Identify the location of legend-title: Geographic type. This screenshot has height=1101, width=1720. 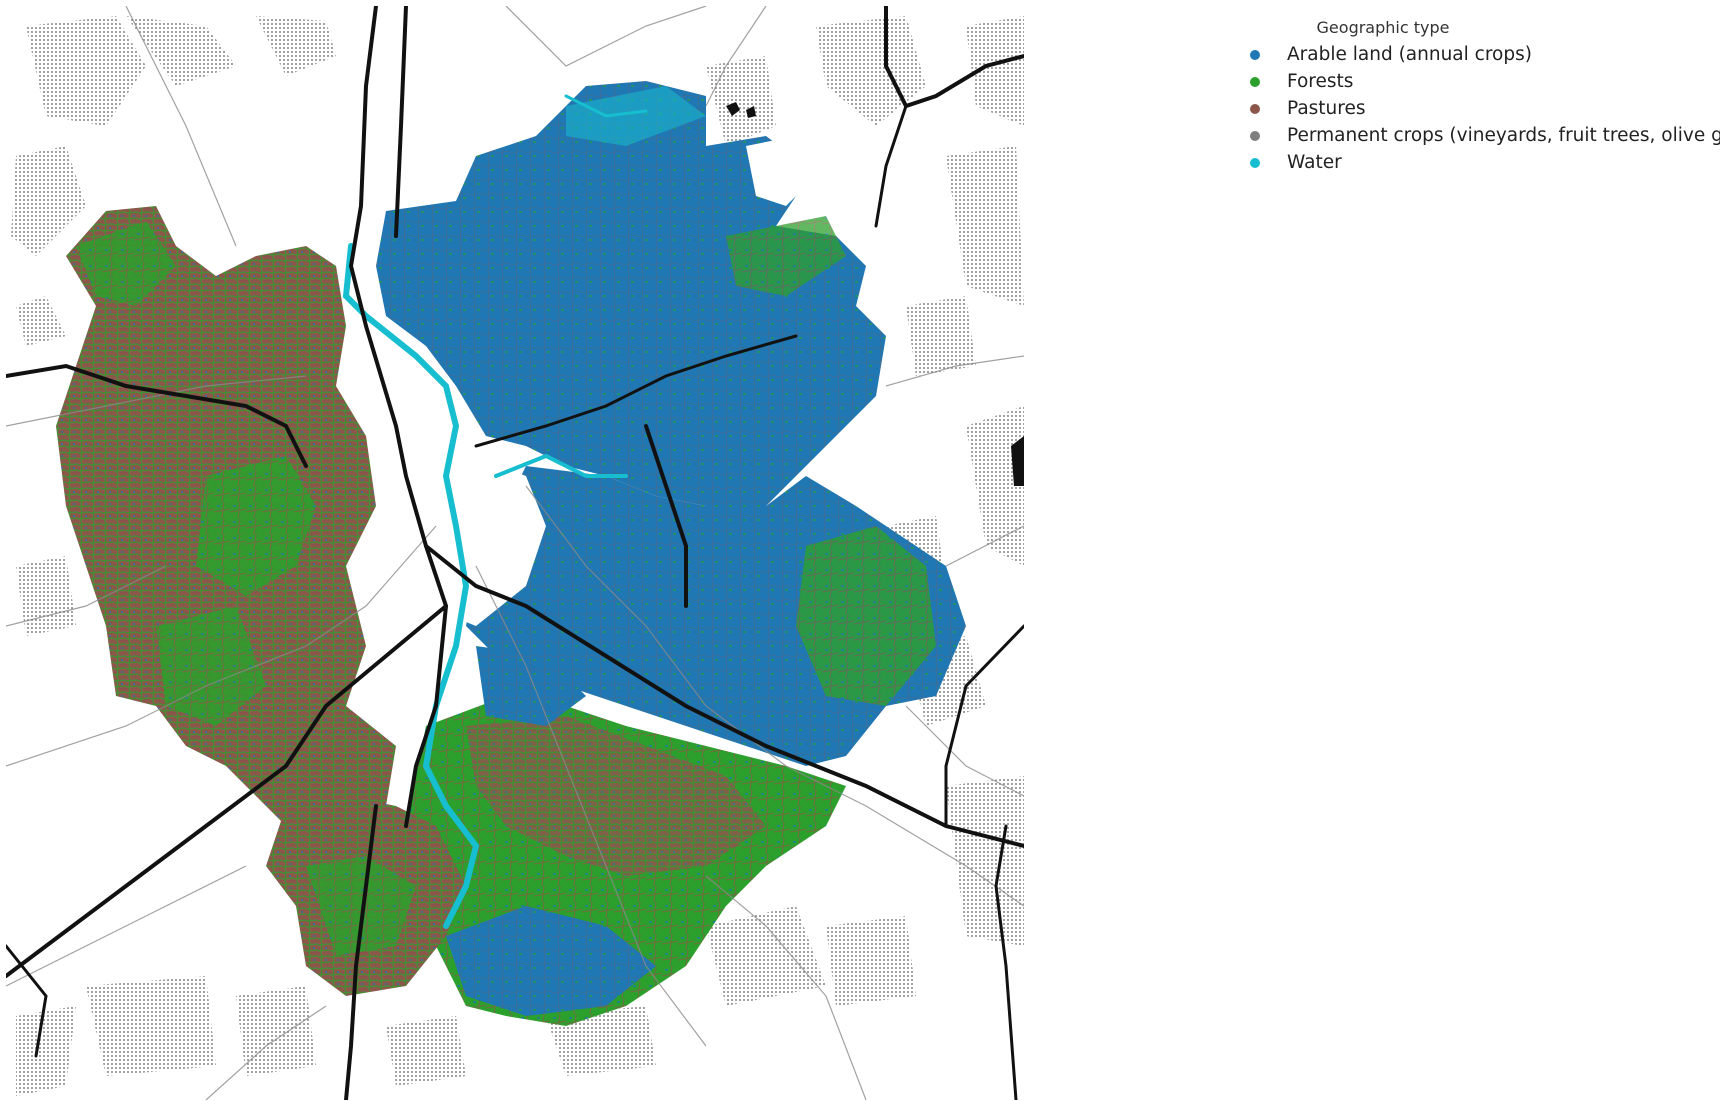
(1383, 27).